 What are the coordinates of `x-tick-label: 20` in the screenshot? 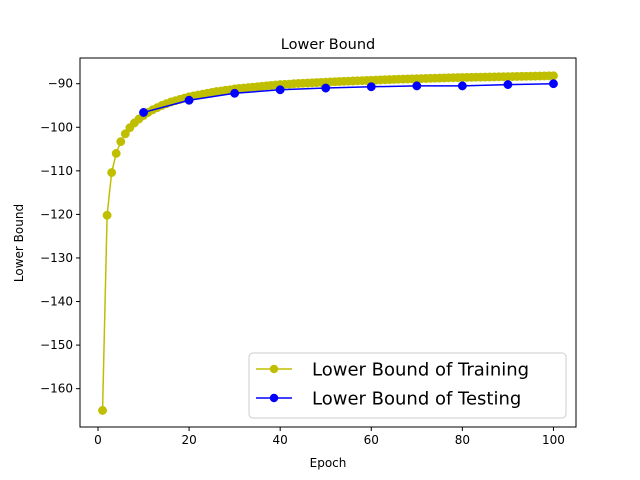 It's located at (188, 440).